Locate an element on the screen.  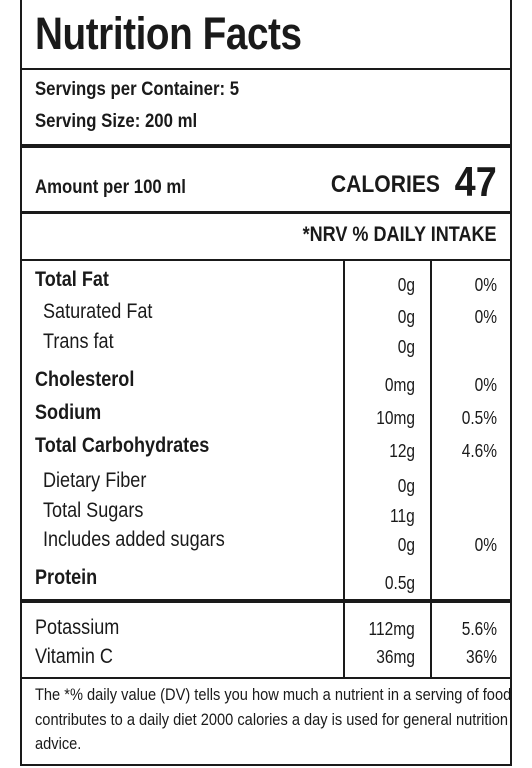
nutrient-name: Total Sugars is located at coordinates (93, 510).